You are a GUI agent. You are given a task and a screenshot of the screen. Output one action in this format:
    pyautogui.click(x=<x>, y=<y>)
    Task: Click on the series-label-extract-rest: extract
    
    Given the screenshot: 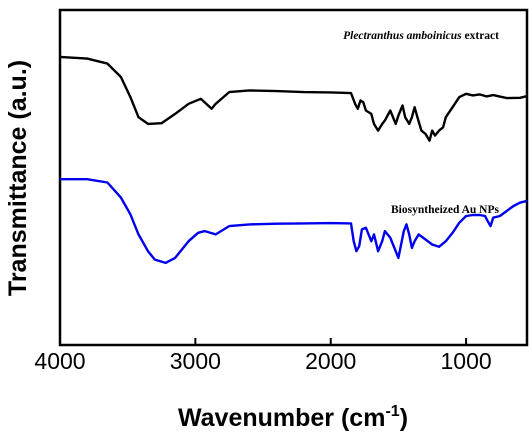 What is the action you would take?
    pyautogui.click(x=481, y=36)
    